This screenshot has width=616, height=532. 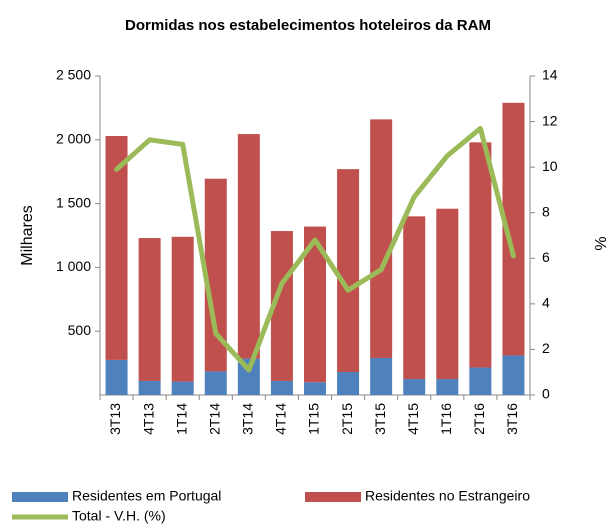 I want to click on y2-tick-label: 2, so click(x=546, y=348).